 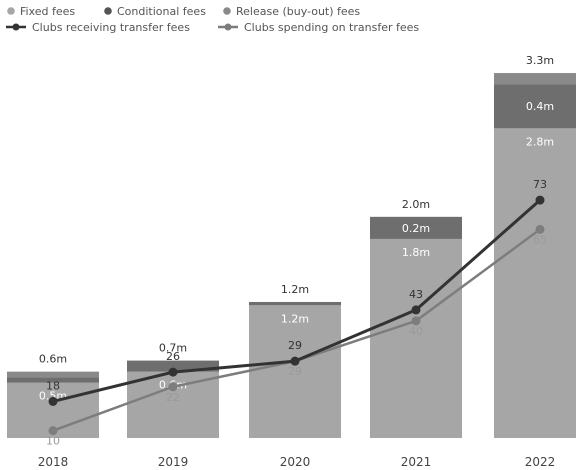 I want to click on x-tick-label-2020: 2020, so click(x=295, y=462).